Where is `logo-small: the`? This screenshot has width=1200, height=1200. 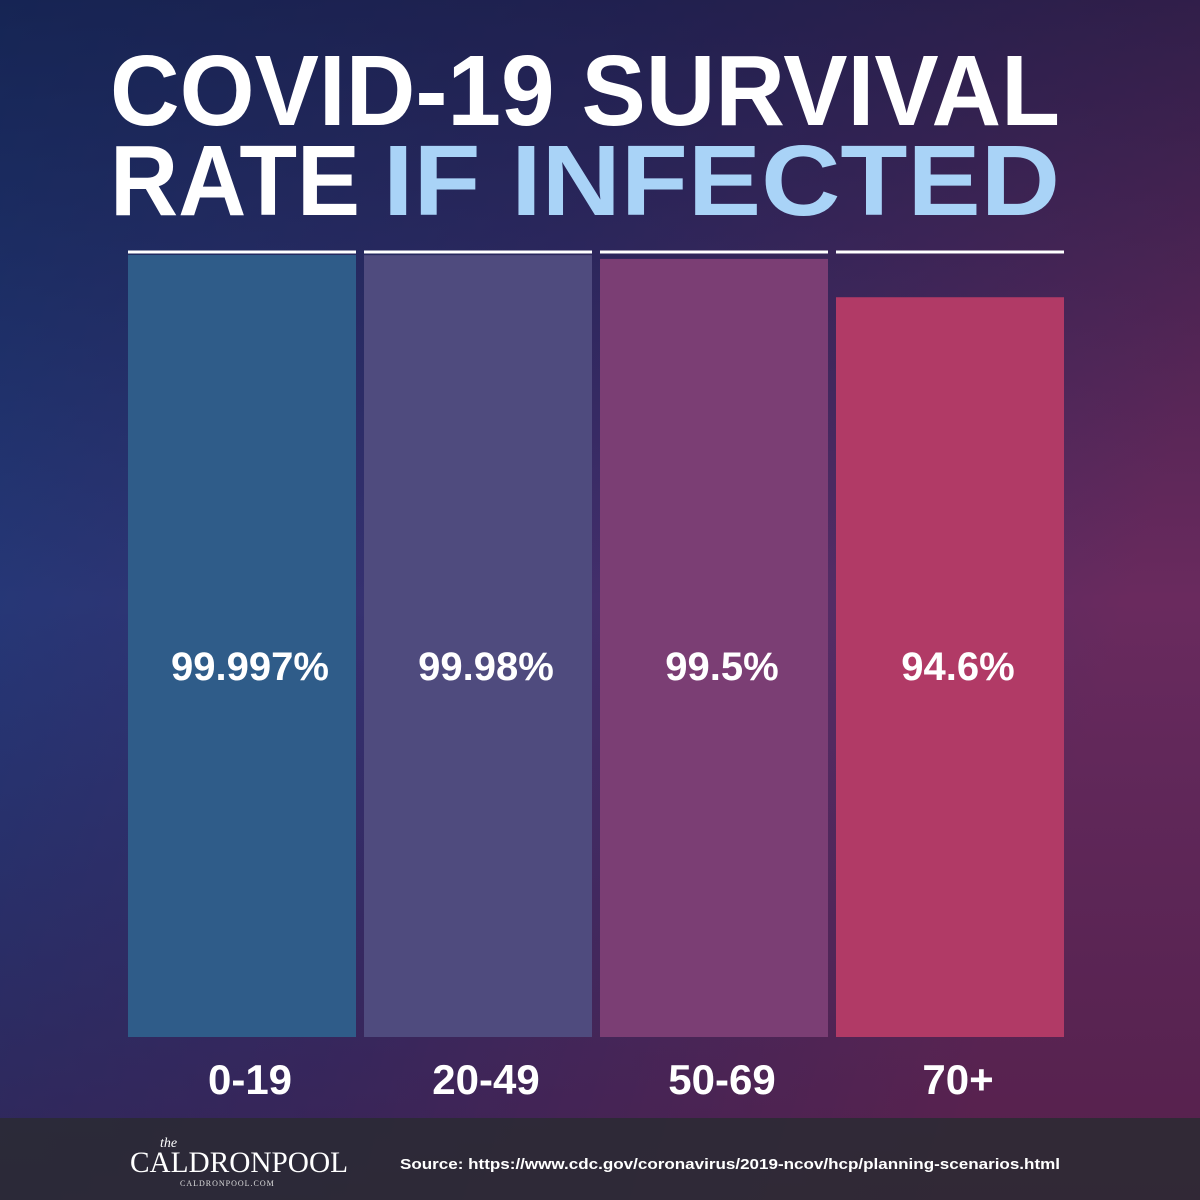 logo-small: the is located at coordinates (168, 1143).